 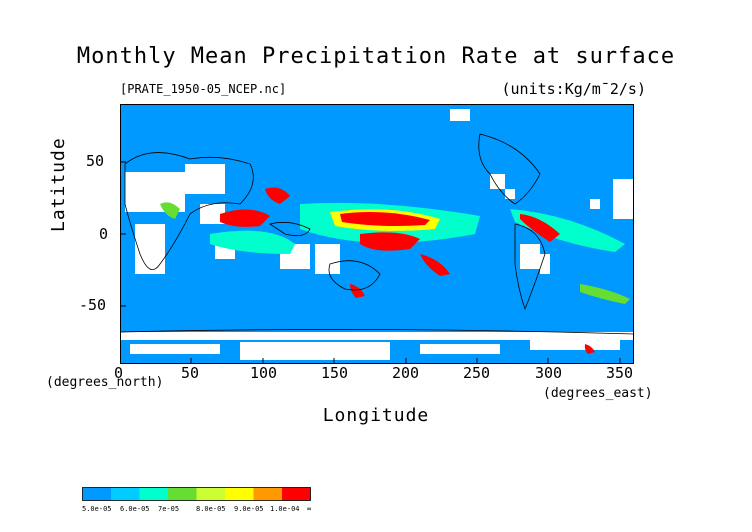 I want to click on y-axis-label: Latitude, so click(x=58, y=184).